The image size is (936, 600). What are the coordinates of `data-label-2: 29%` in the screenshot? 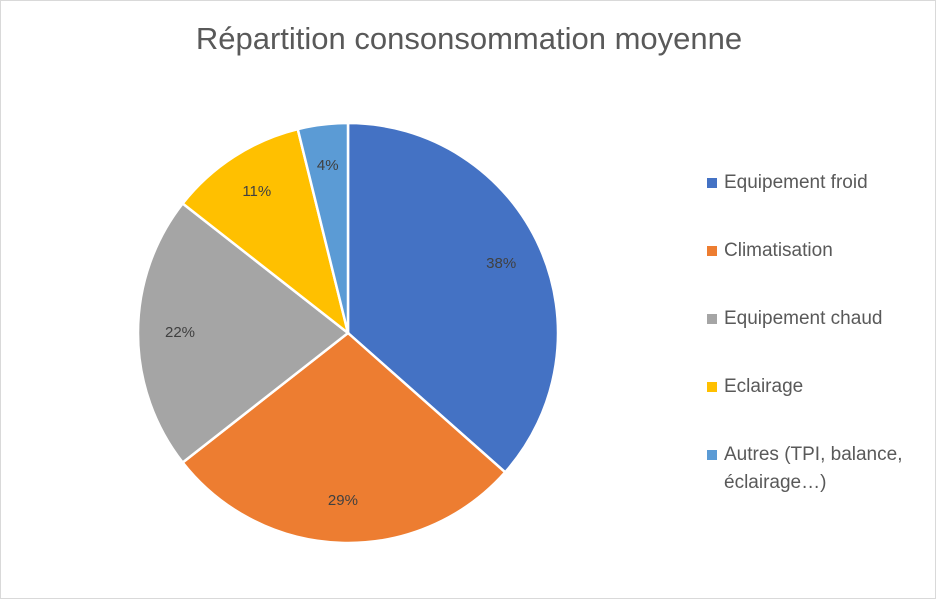 It's located at (343, 500).